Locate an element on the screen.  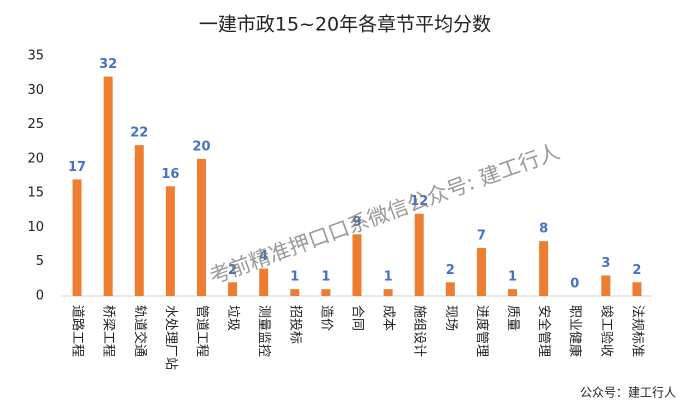
x-tick-label: 职业健康 is located at coordinates (575, 331).